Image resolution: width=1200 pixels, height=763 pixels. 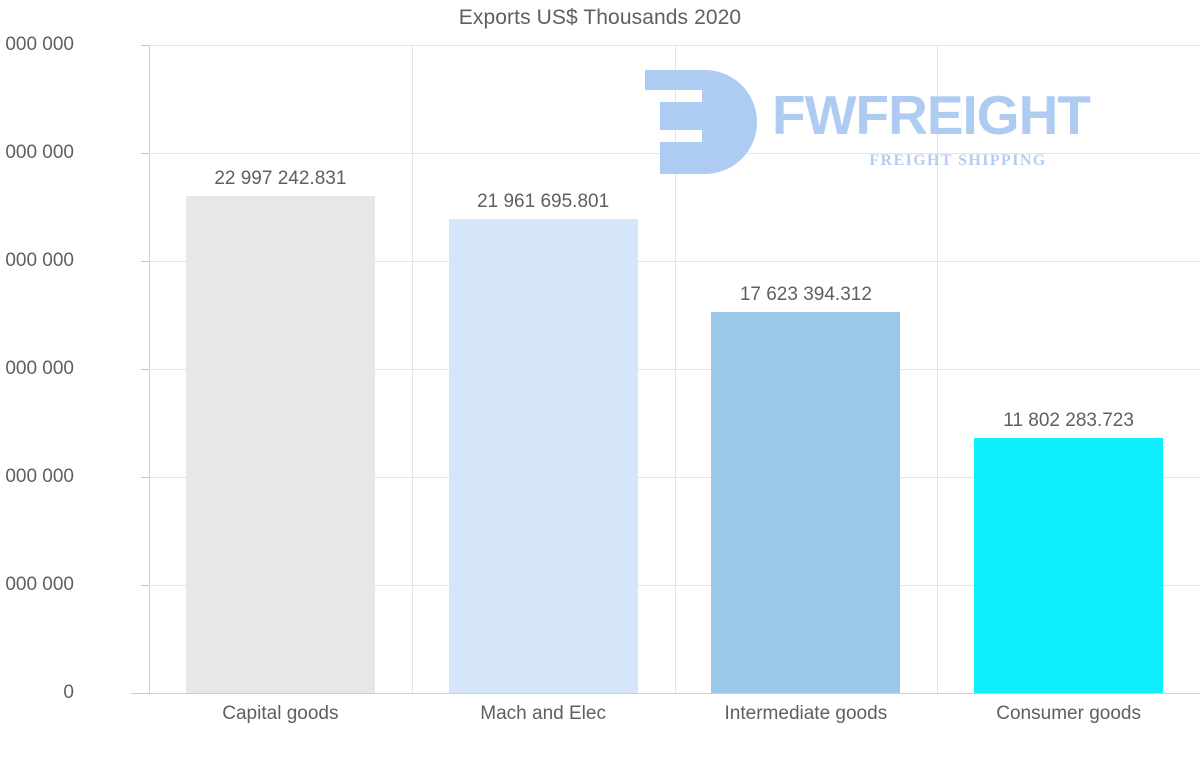 What do you see at coordinates (1068, 421) in the screenshot?
I see `bar-value-label: 11 802 283.723` at bounding box center [1068, 421].